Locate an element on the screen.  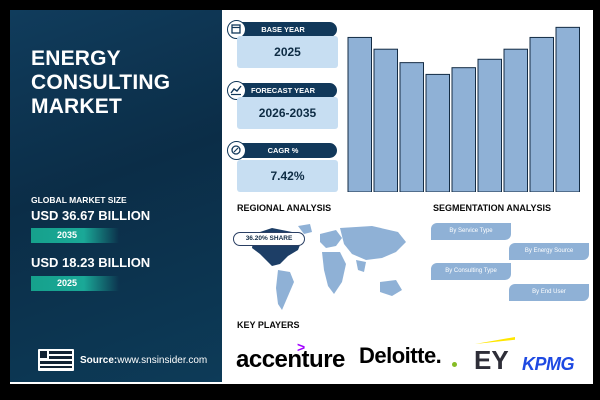
market-value-2035: USD 36.67 BILLION is located at coordinates (91, 215).